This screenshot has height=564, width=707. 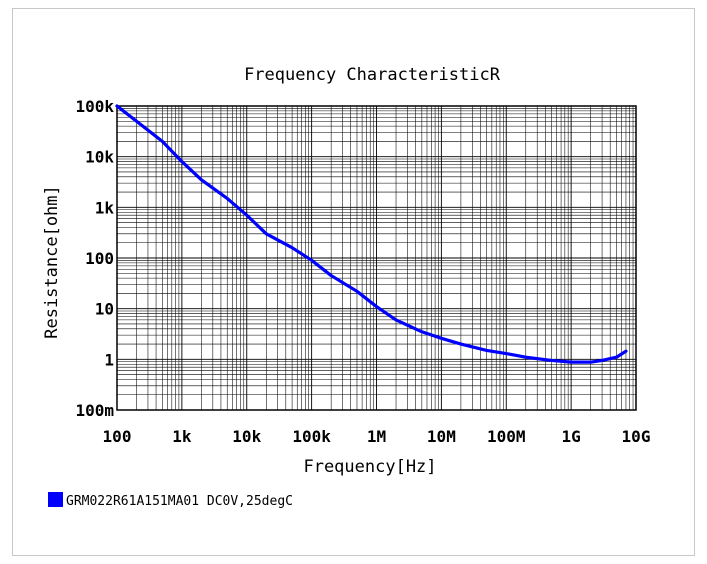 I want to click on y-tick-label: 1k, so click(x=105, y=207).